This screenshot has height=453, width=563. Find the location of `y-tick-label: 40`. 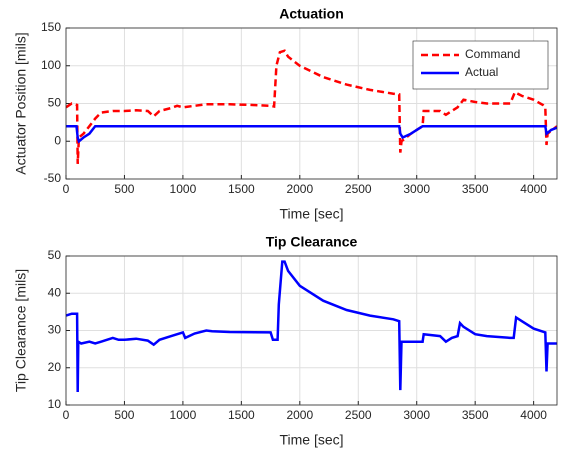

y-tick-label: 40 is located at coordinates (55, 292).